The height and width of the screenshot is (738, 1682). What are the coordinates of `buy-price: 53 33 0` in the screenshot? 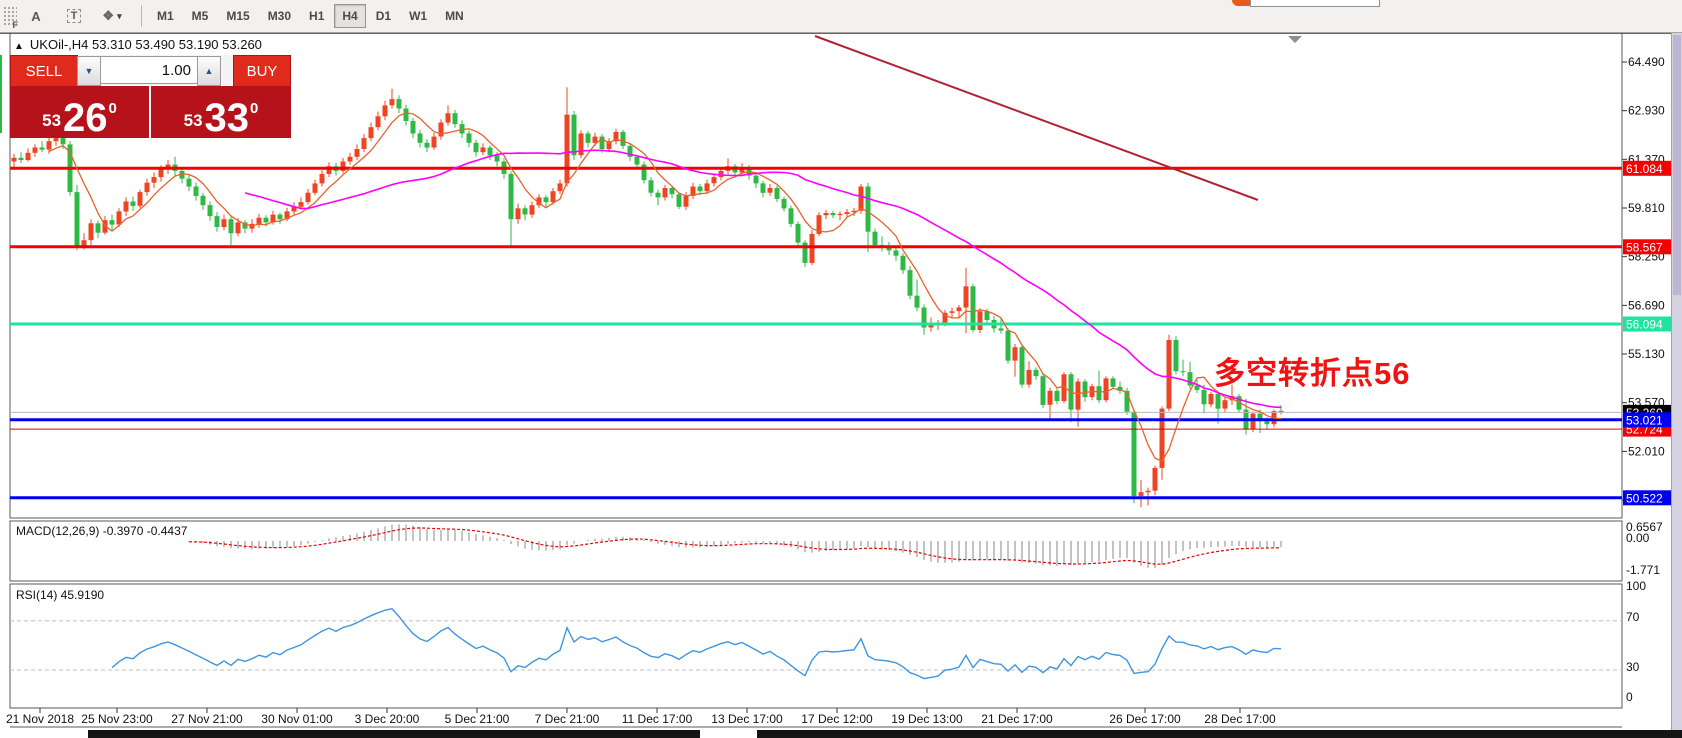 It's located at (221, 112).